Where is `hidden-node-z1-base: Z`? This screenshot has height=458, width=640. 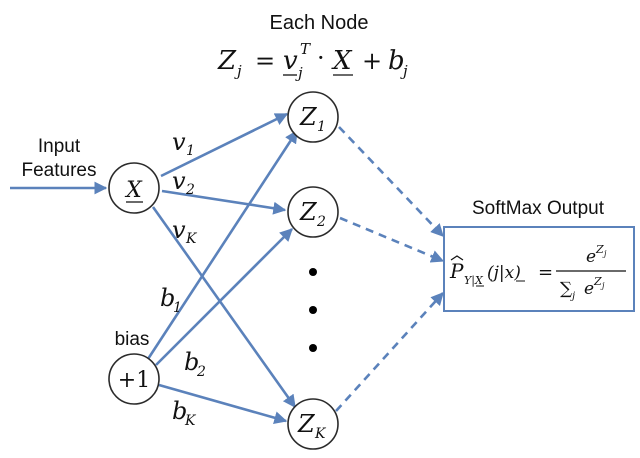 hidden-node-z1-base: Z is located at coordinates (308, 117).